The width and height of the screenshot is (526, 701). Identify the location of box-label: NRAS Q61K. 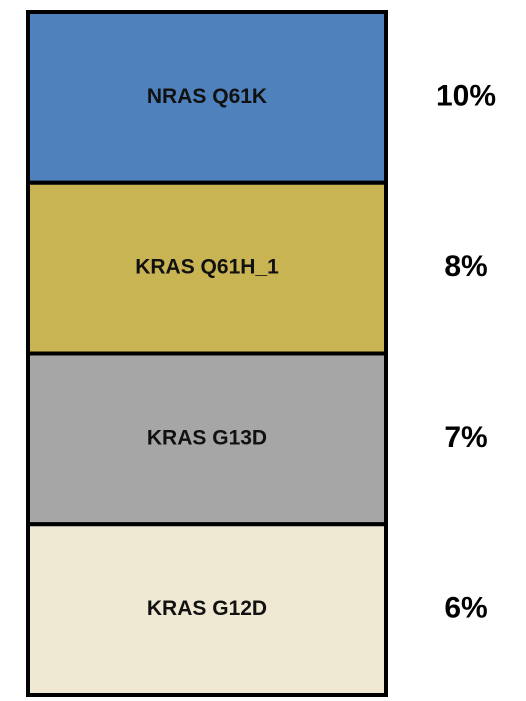
(207, 96).